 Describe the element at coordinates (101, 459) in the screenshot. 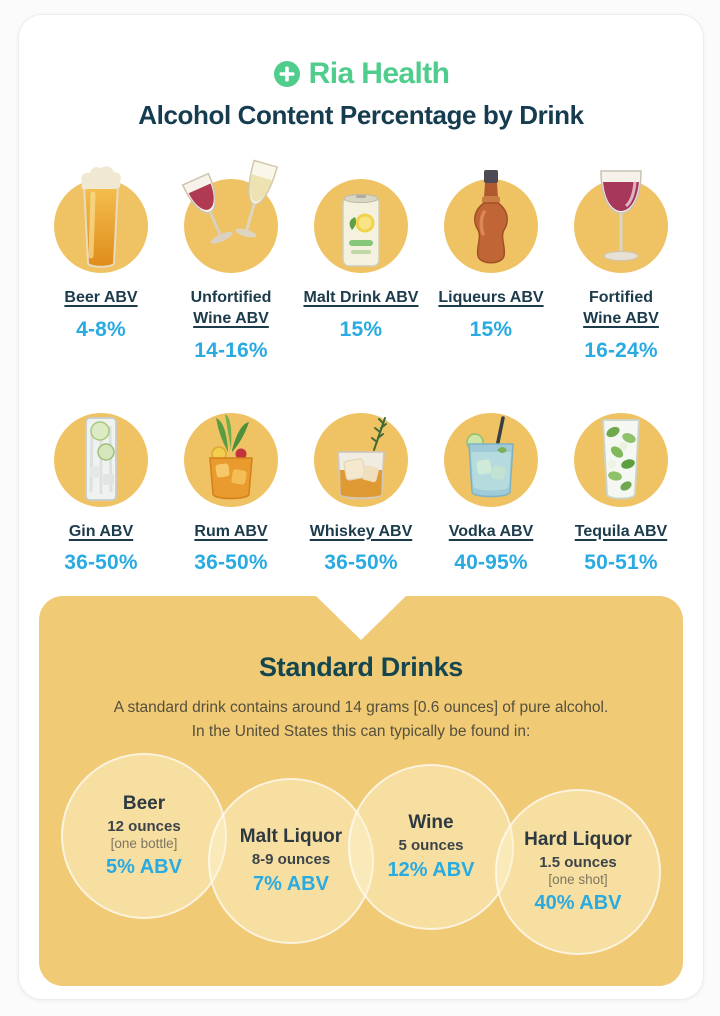

I see `gin-glass-icon` at that location.